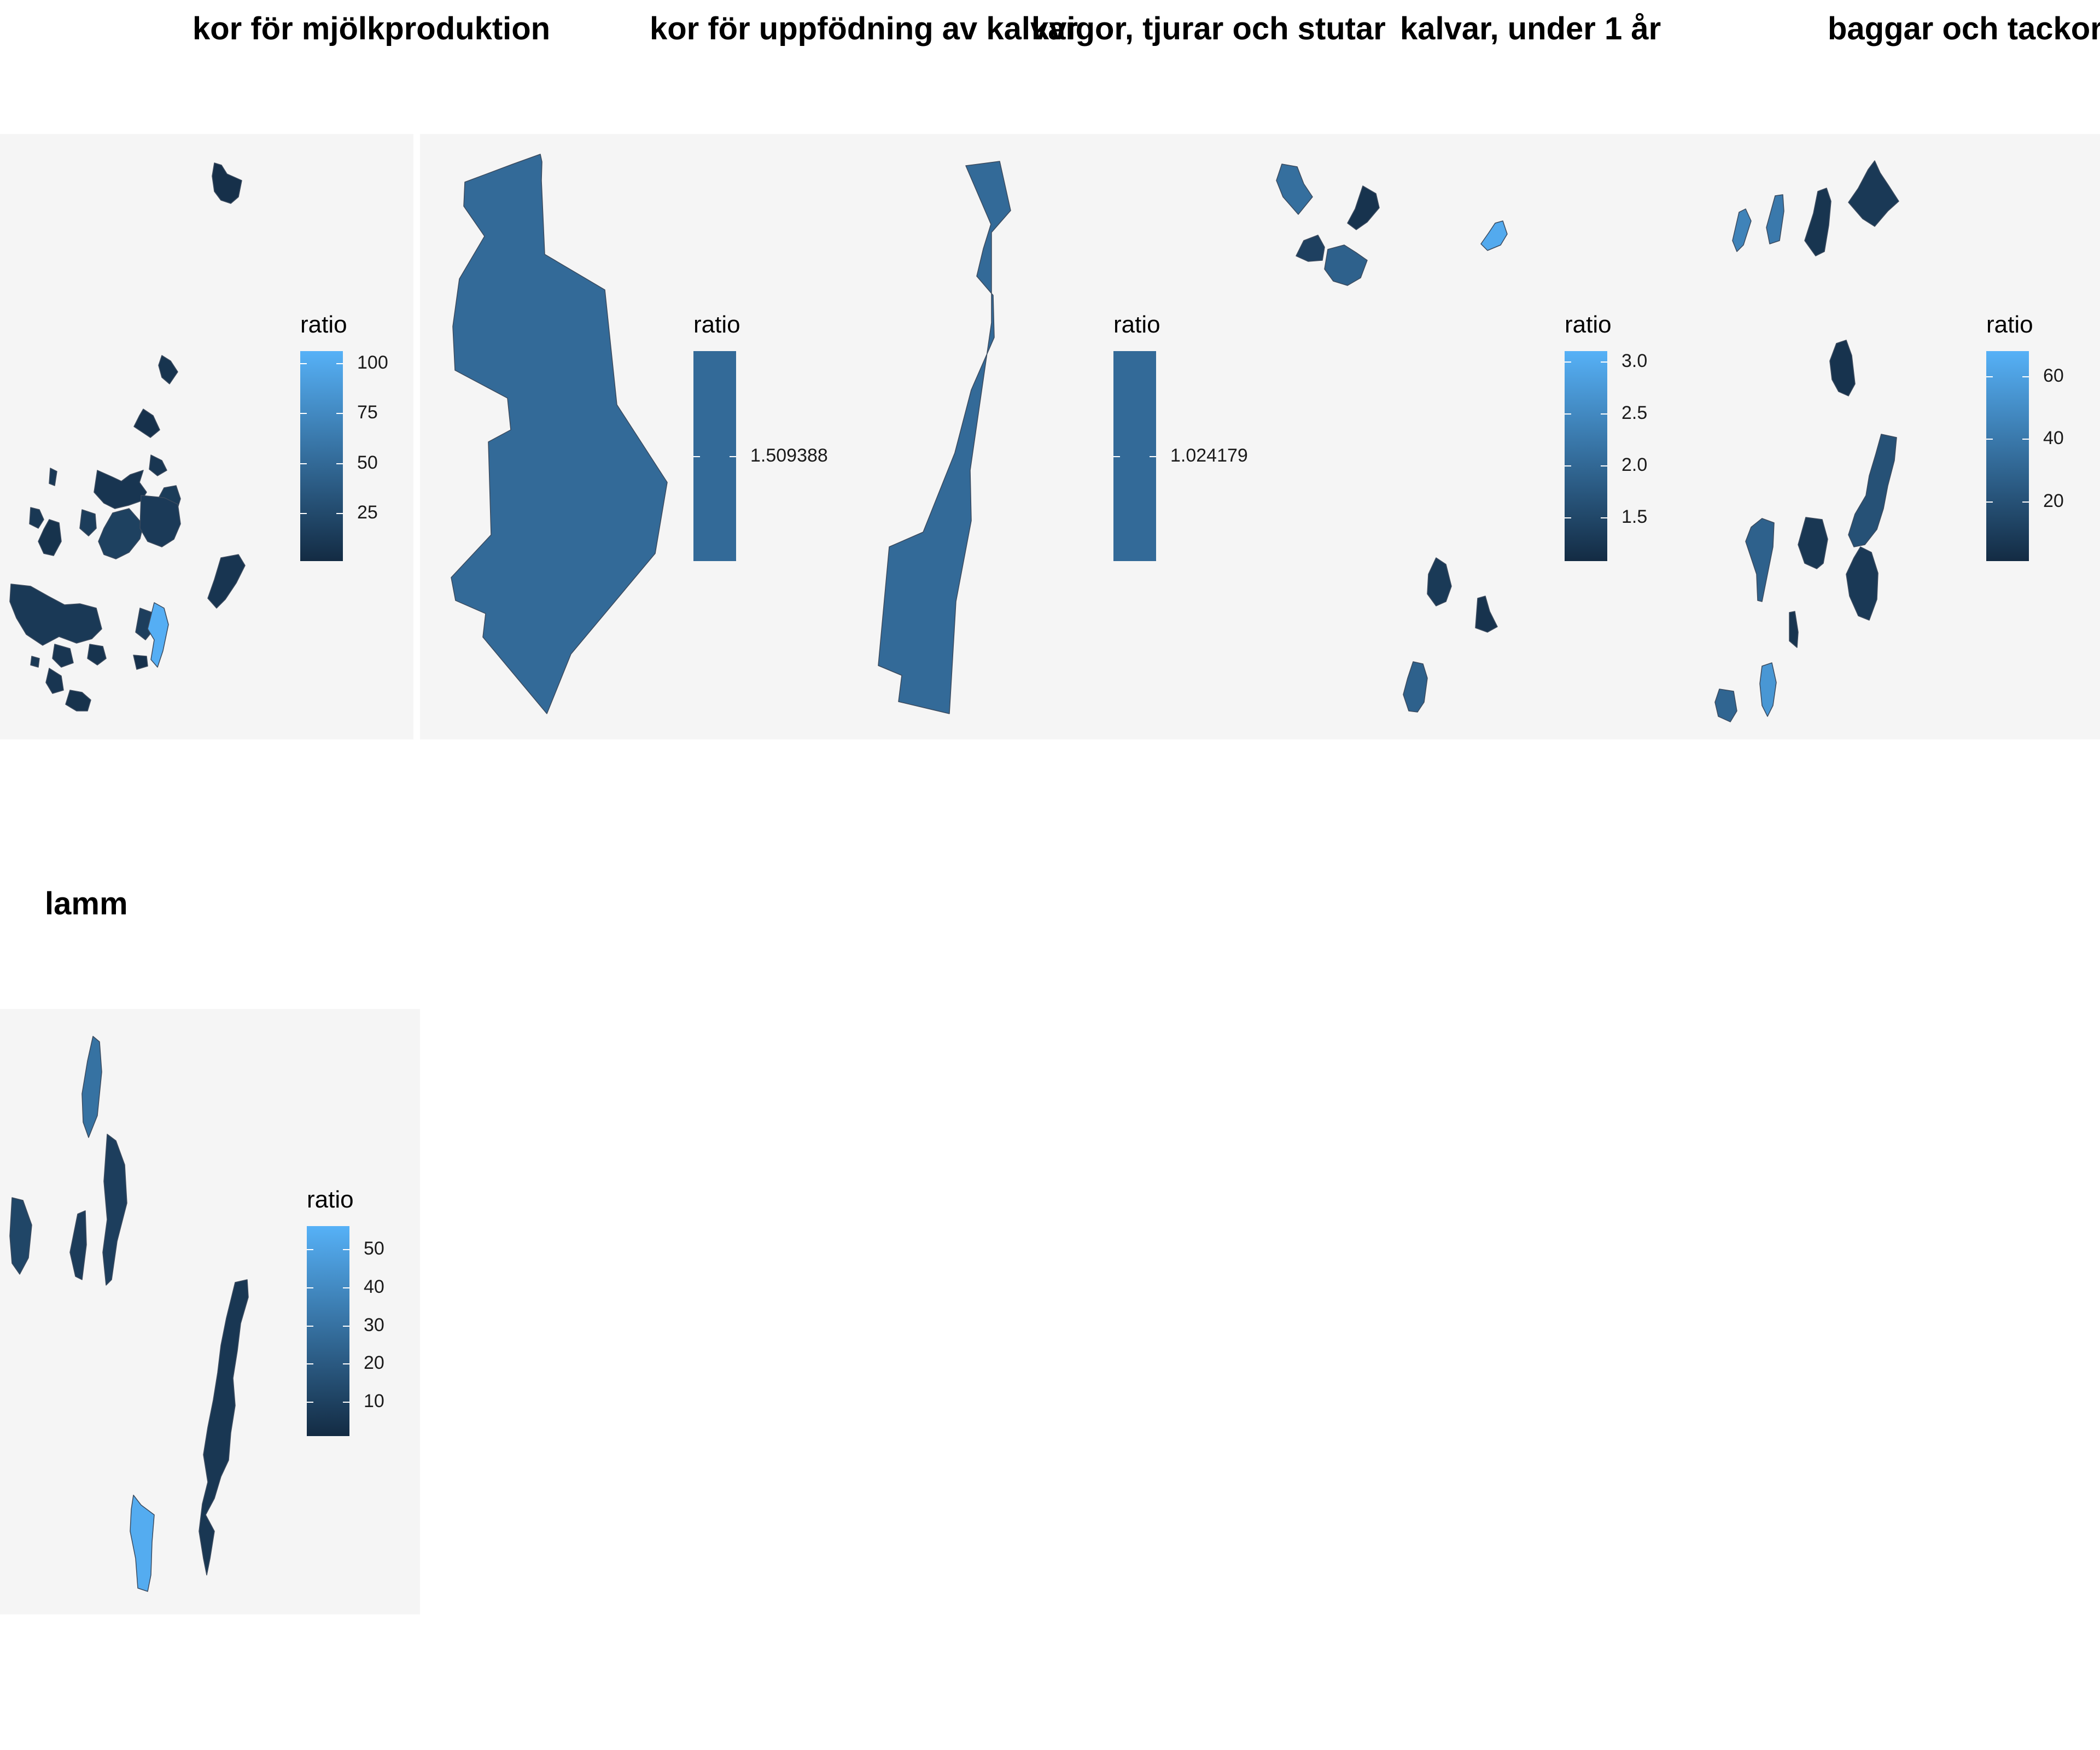 The image size is (2100, 1750). What do you see at coordinates (275, 437) in the screenshot?
I see `map-panel-milk-cows: kor för mjölkproduktion ratio 100 75 50 25` at bounding box center [275, 437].